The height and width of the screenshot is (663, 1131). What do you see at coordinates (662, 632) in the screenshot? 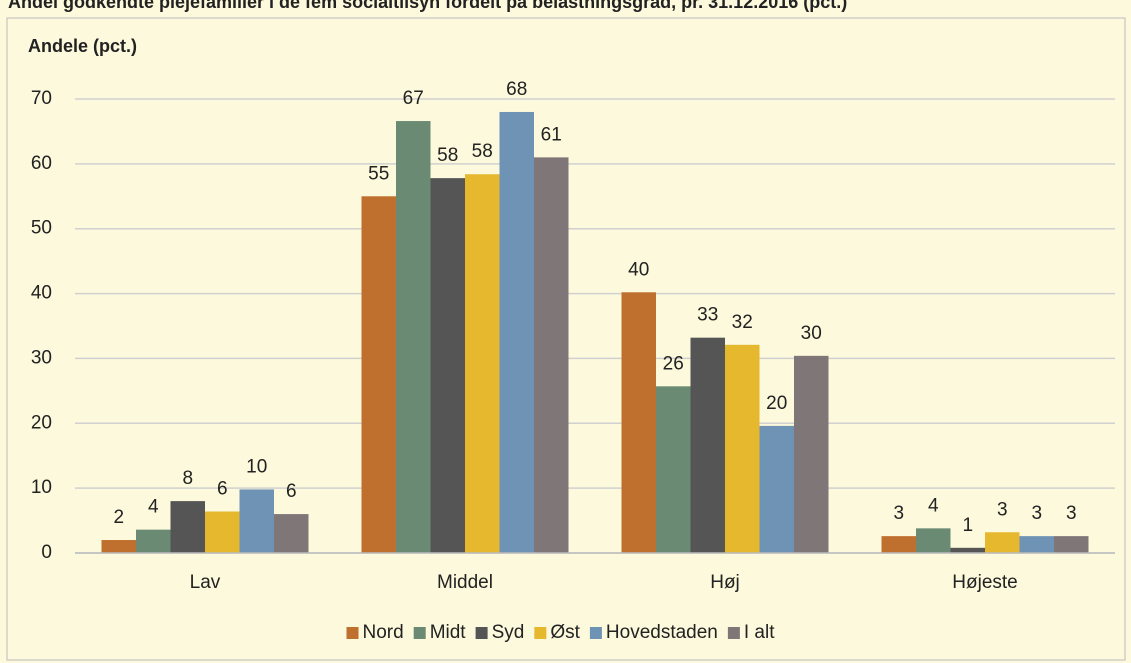
I see `legend-label: Hovedstaden` at bounding box center [662, 632].